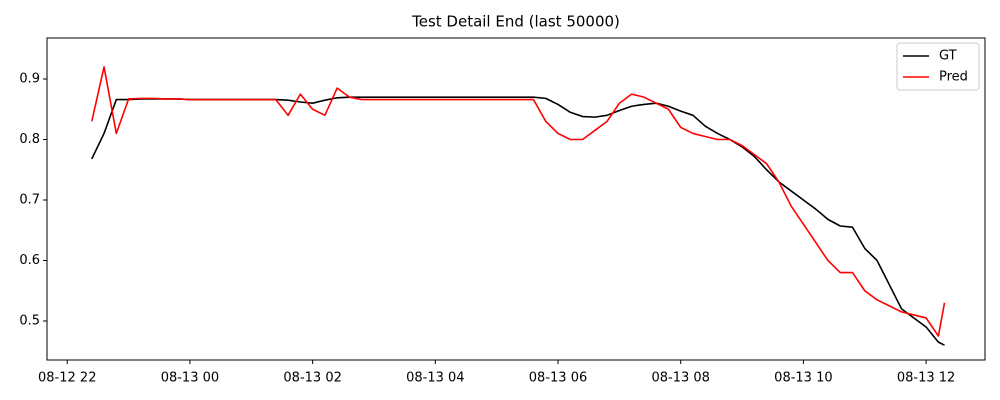  What do you see at coordinates (29, 199) in the screenshot?
I see `y-tick-label: 0.7` at bounding box center [29, 199].